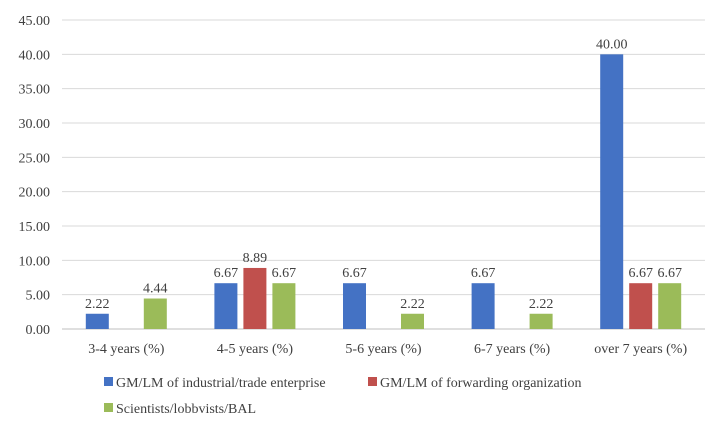 Image resolution: width=705 pixels, height=422 pixels. What do you see at coordinates (35, 227) in the screenshot?
I see `y-tick-label: 15.00` at bounding box center [35, 227].